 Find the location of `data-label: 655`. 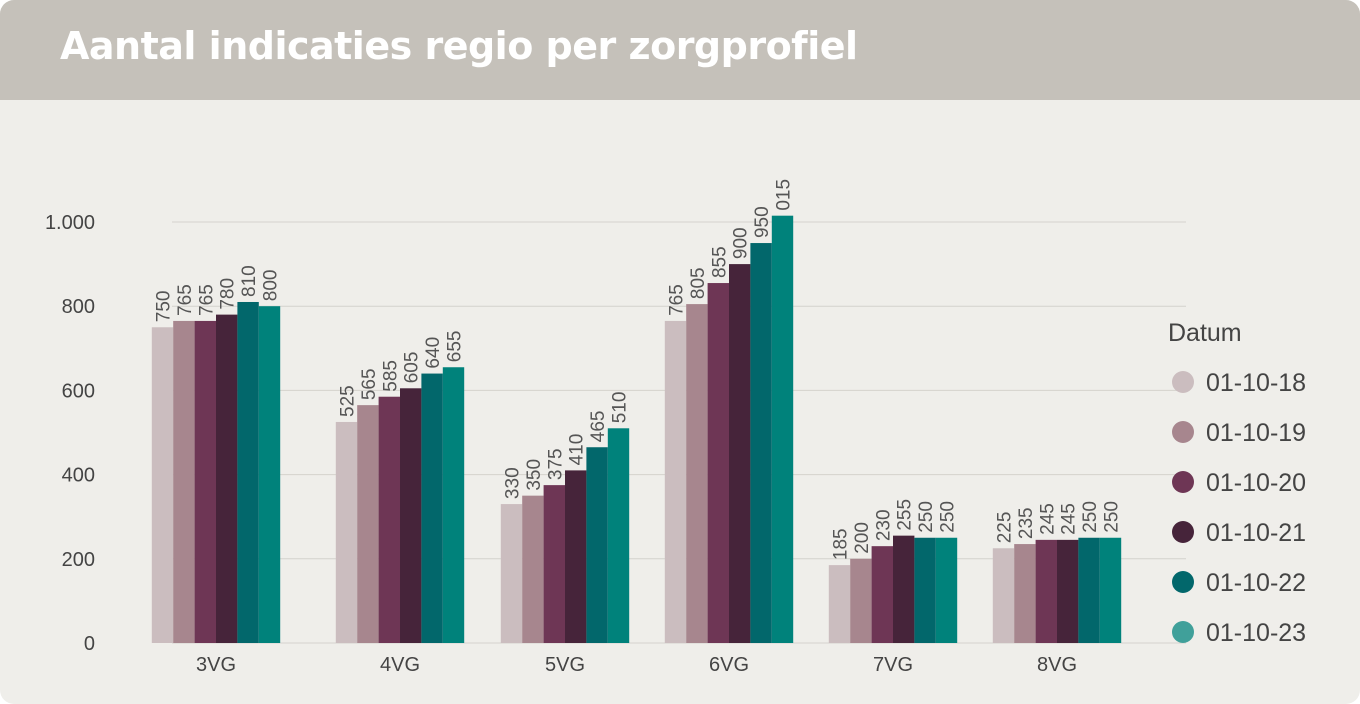

data-label: 655 is located at coordinates (455, 347).